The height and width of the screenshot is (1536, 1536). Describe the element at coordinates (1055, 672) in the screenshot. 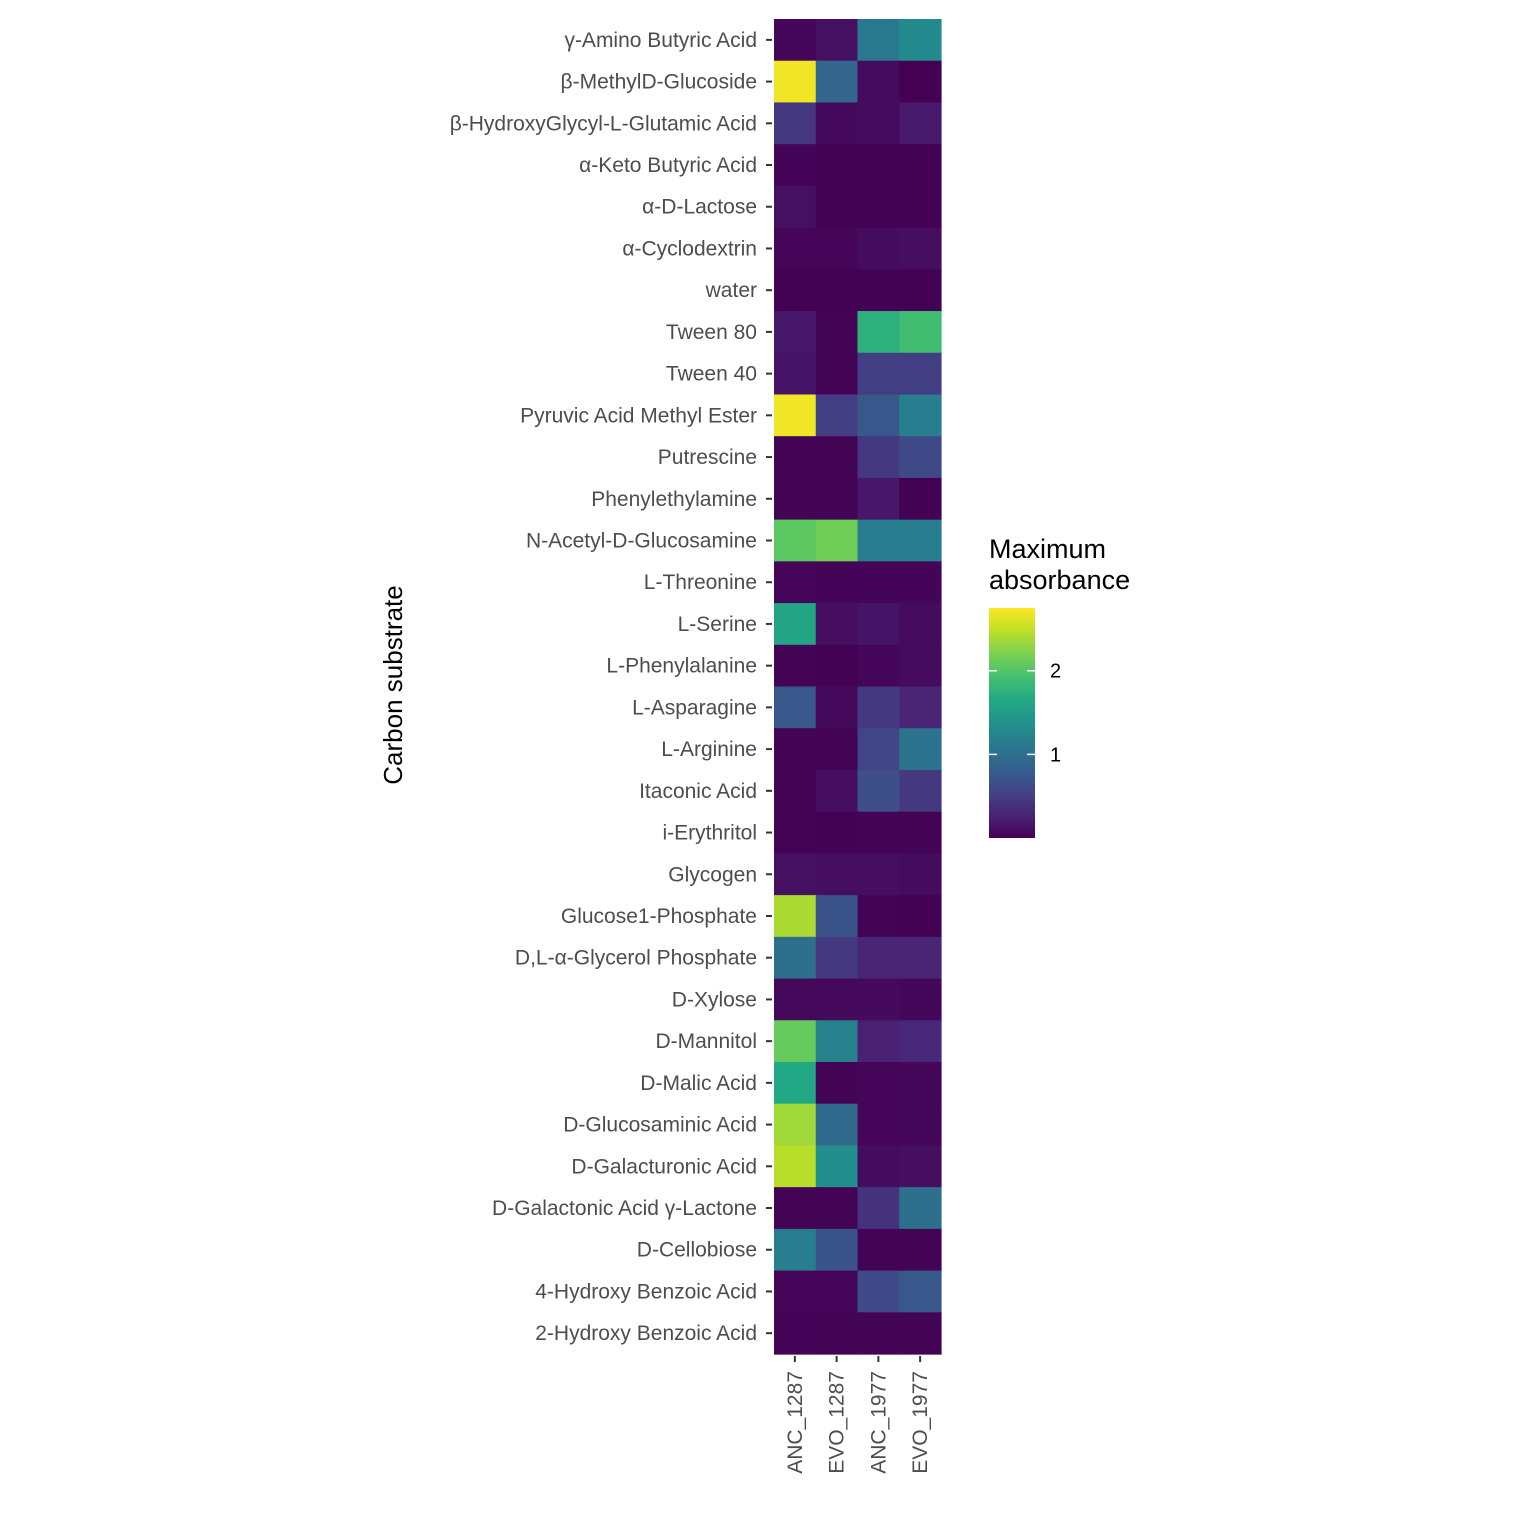

I see `legend-tick-label: 2` at that location.